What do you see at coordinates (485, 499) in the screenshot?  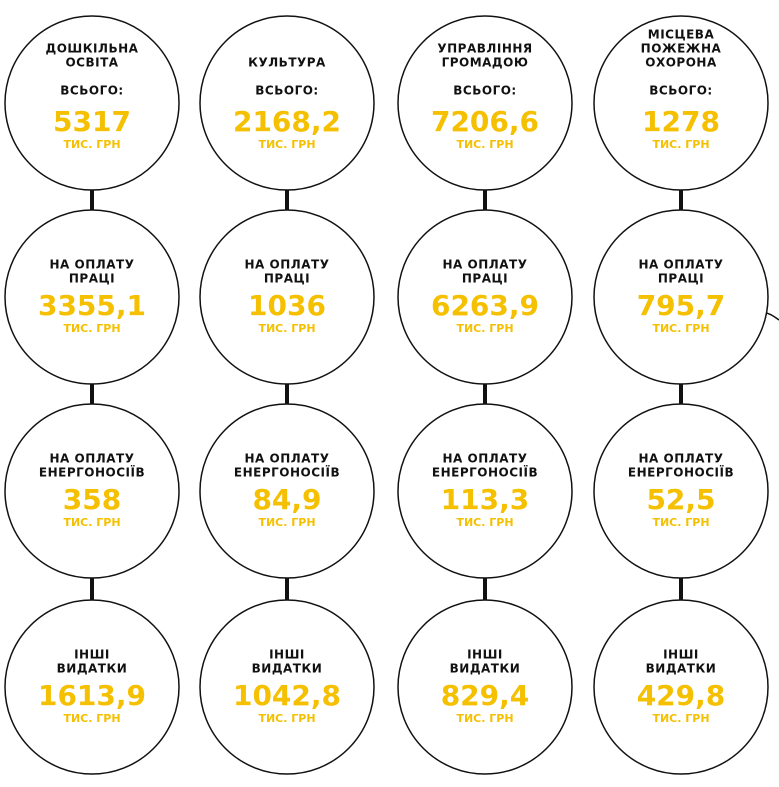 I see `item-value: 113,3` at bounding box center [485, 499].